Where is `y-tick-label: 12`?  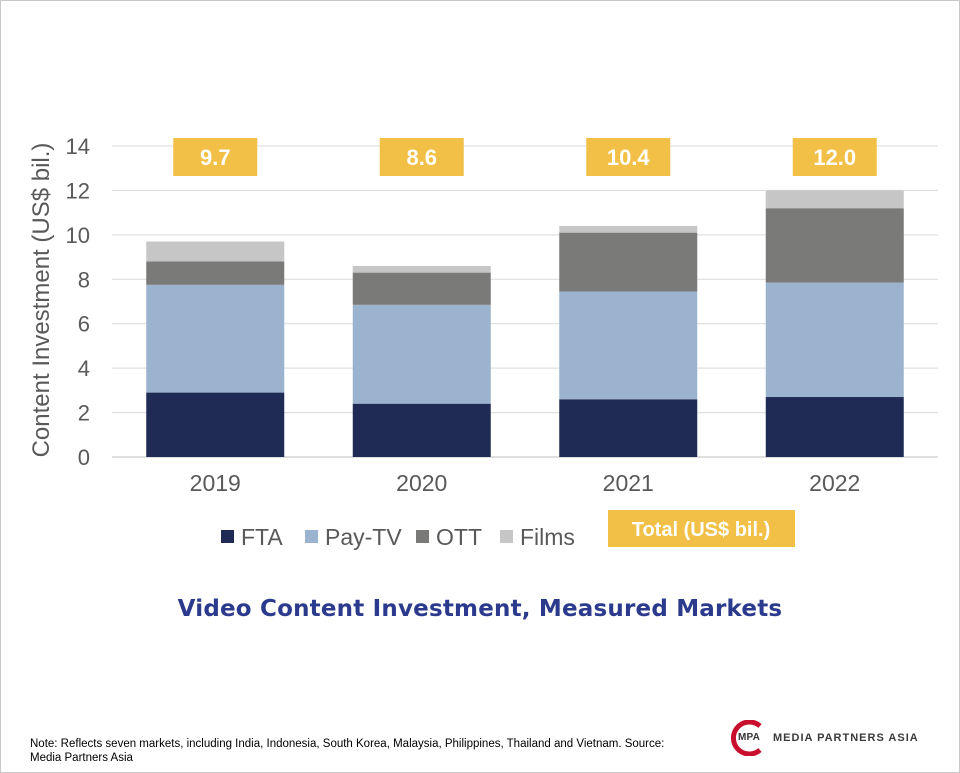
y-tick-label: 12 is located at coordinates (78, 190).